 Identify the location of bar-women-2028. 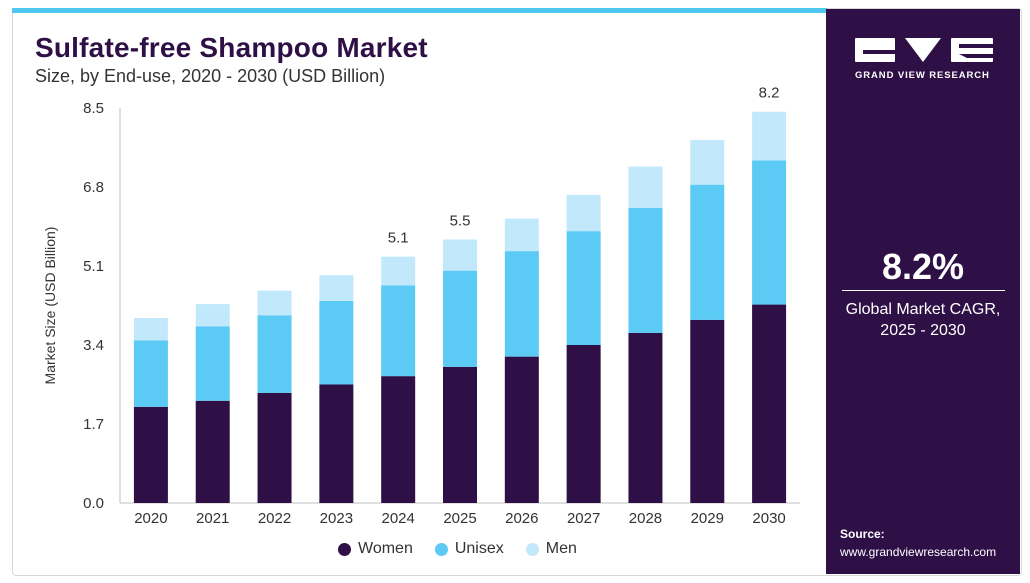
(645, 417).